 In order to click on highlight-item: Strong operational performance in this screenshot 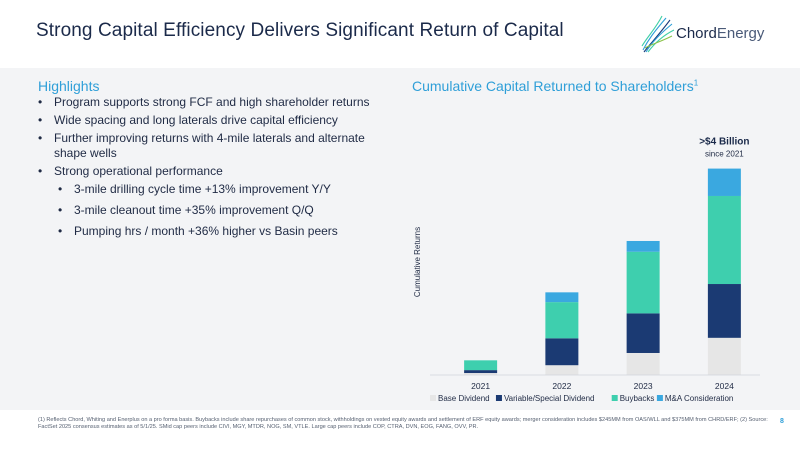, I will do `click(199, 171)`.